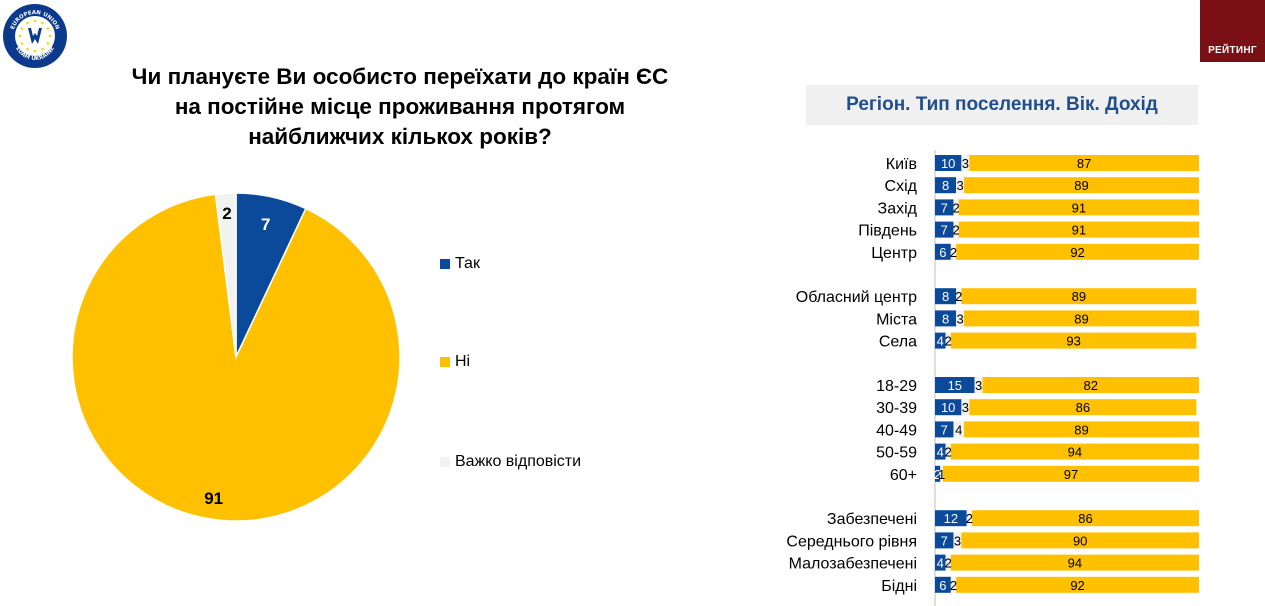  What do you see at coordinates (901, 186) in the screenshot?
I see `bar-category-label: Схід` at bounding box center [901, 186].